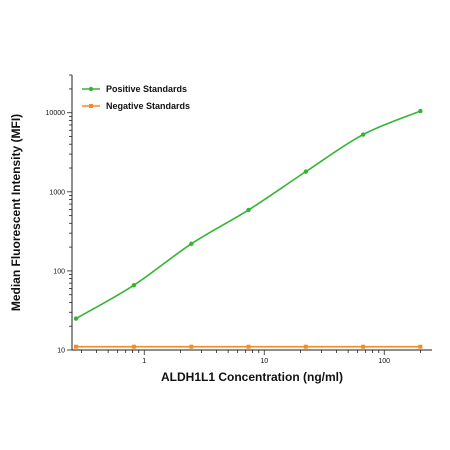 Image resolution: width=450 pixels, height=450 pixels. Describe the element at coordinates (144, 361) in the screenshot. I see `x-tick-label: 1` at that location.